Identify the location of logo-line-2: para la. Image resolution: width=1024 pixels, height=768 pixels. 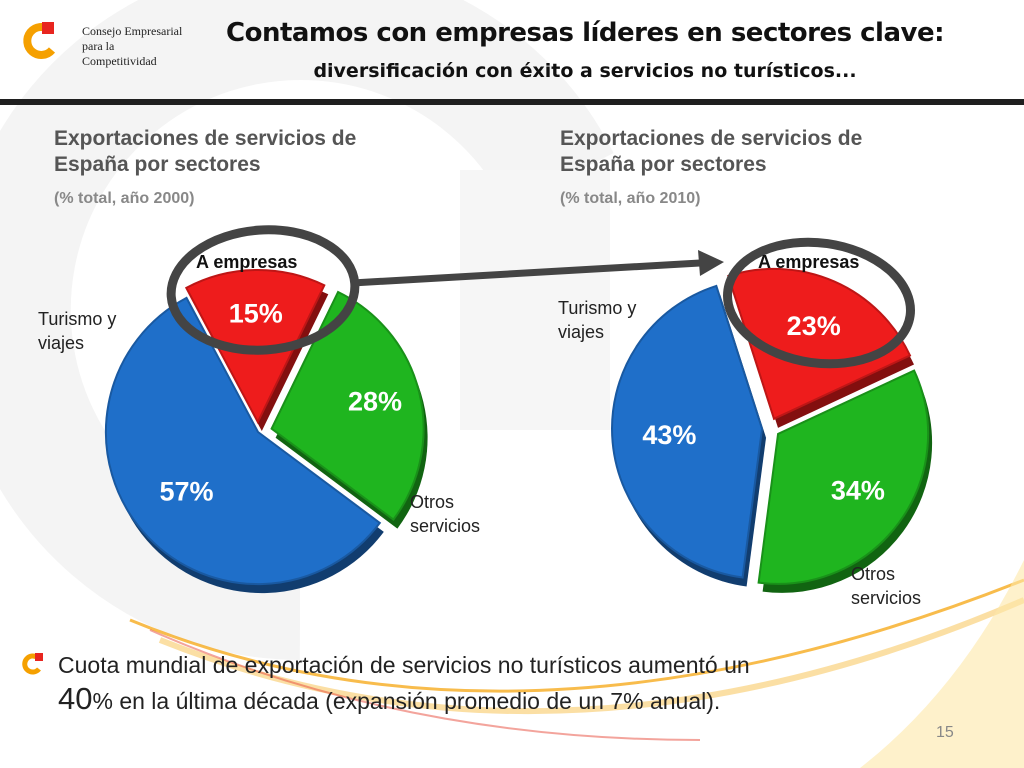
(98, 46).